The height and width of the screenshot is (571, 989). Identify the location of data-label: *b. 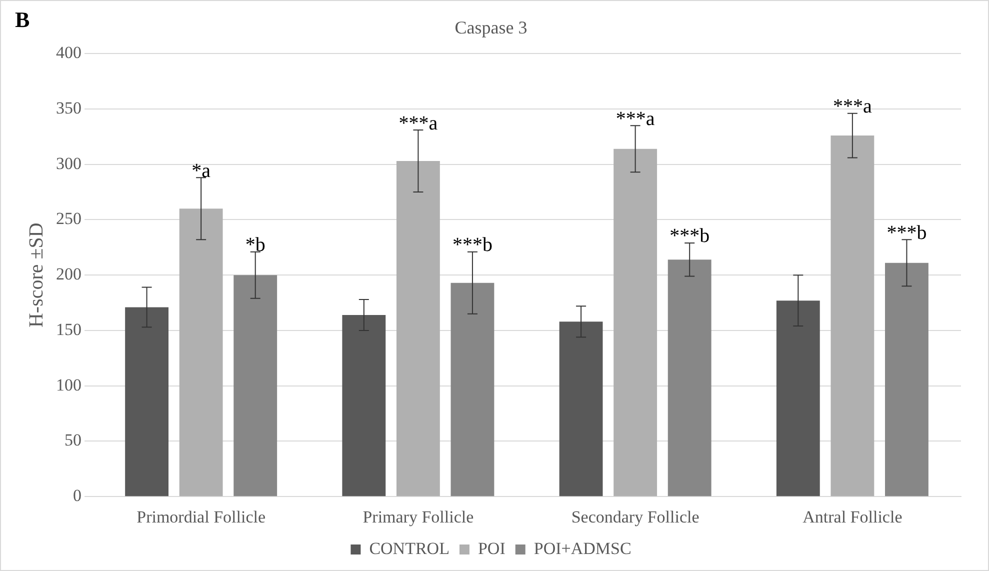
(255, 245).